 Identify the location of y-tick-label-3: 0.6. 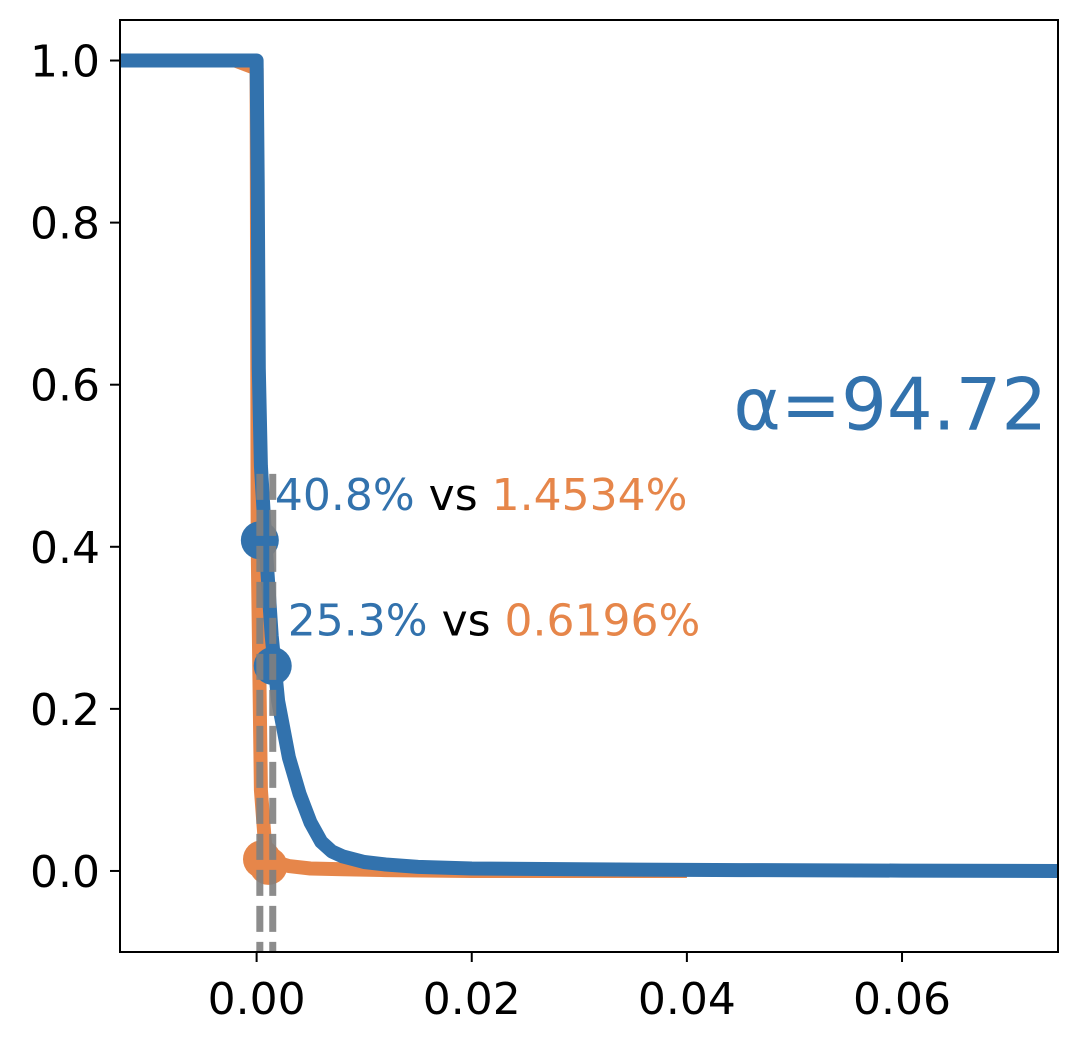
(65, 386).